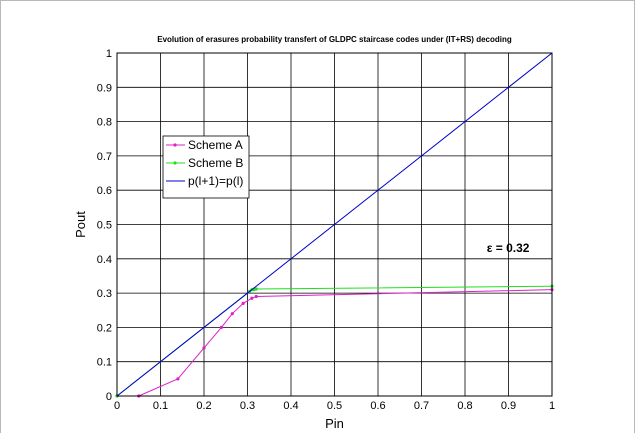 The image size is (635, 434). I want to click on legend-label: p(l+1)=p(l), so click(215, 181).